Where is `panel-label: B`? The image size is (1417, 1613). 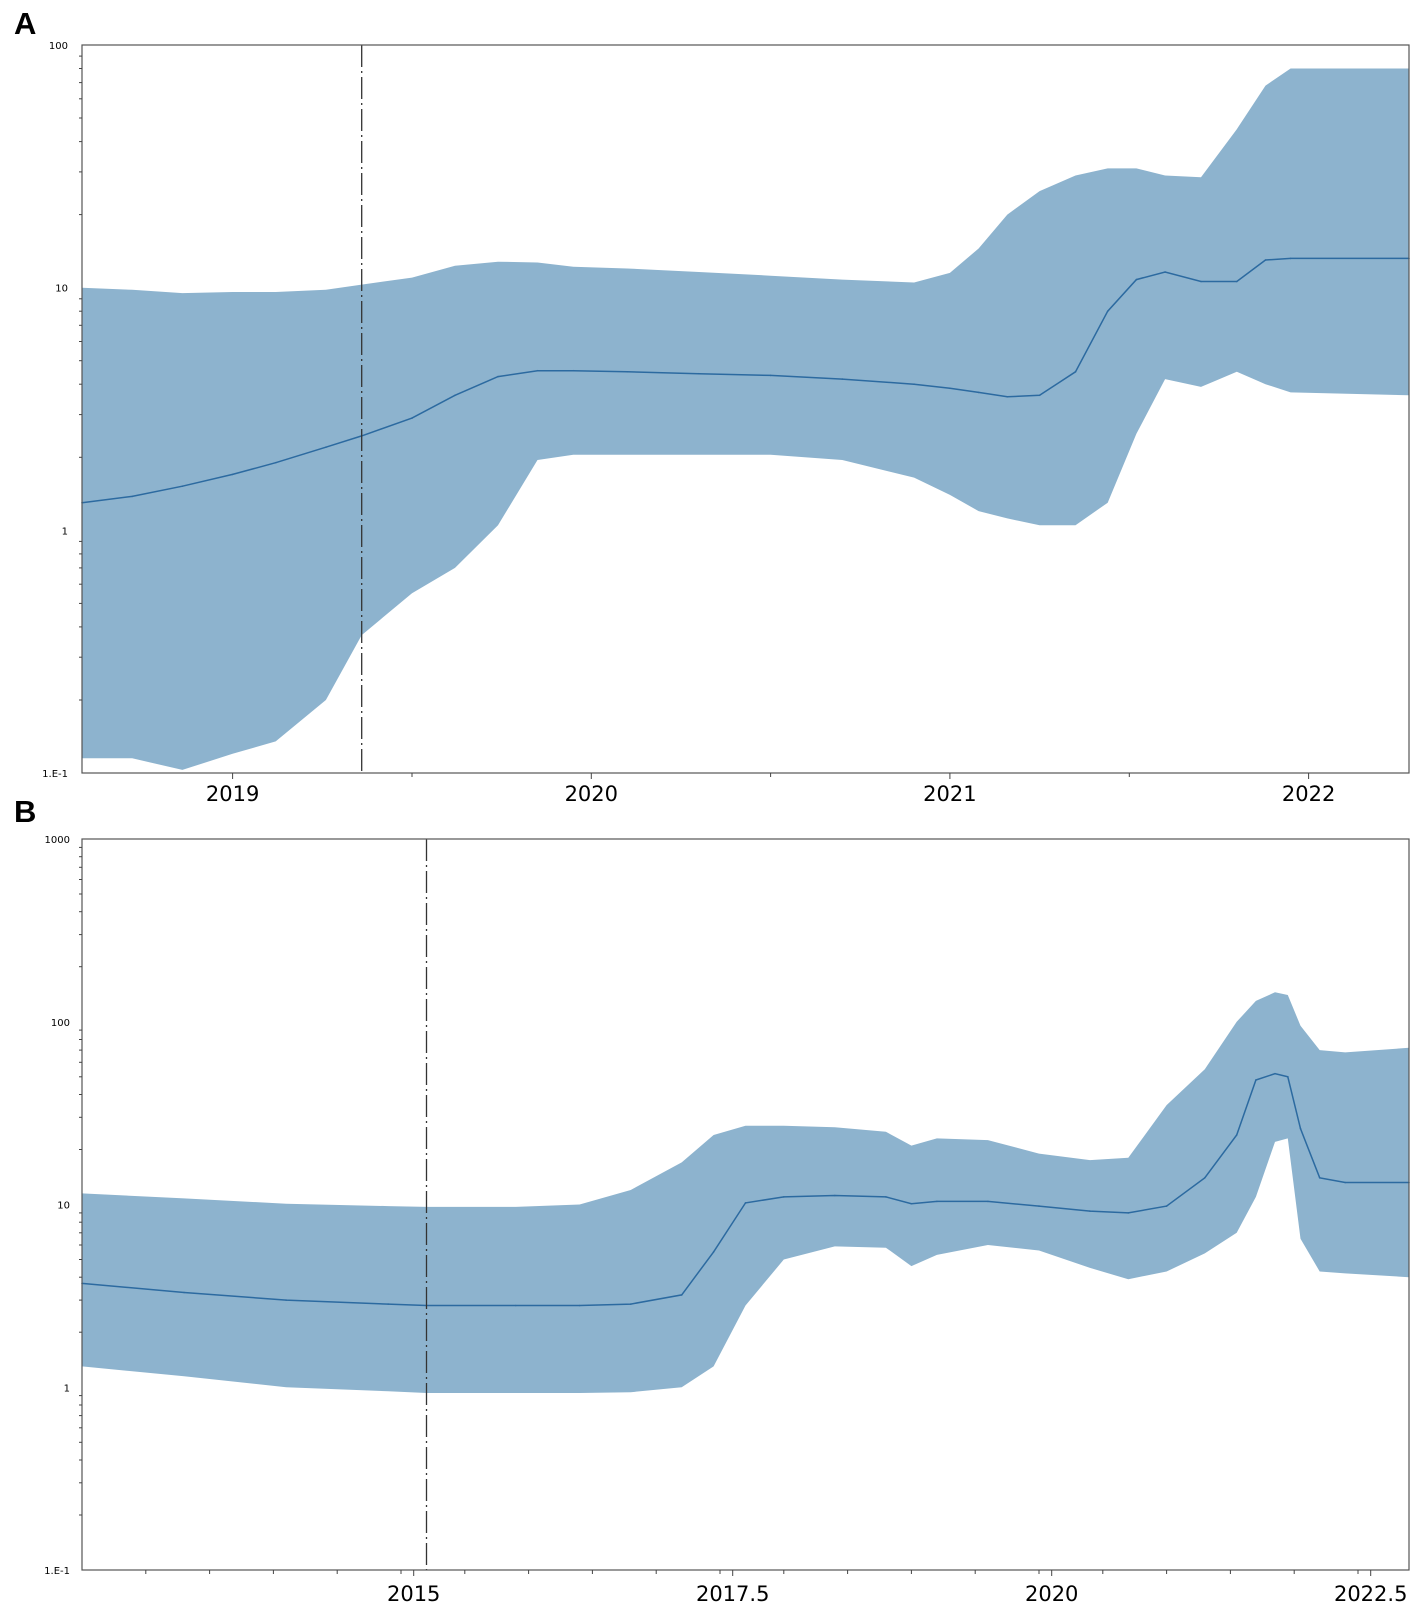 panel-label: B is located at coordinates (25, 811).